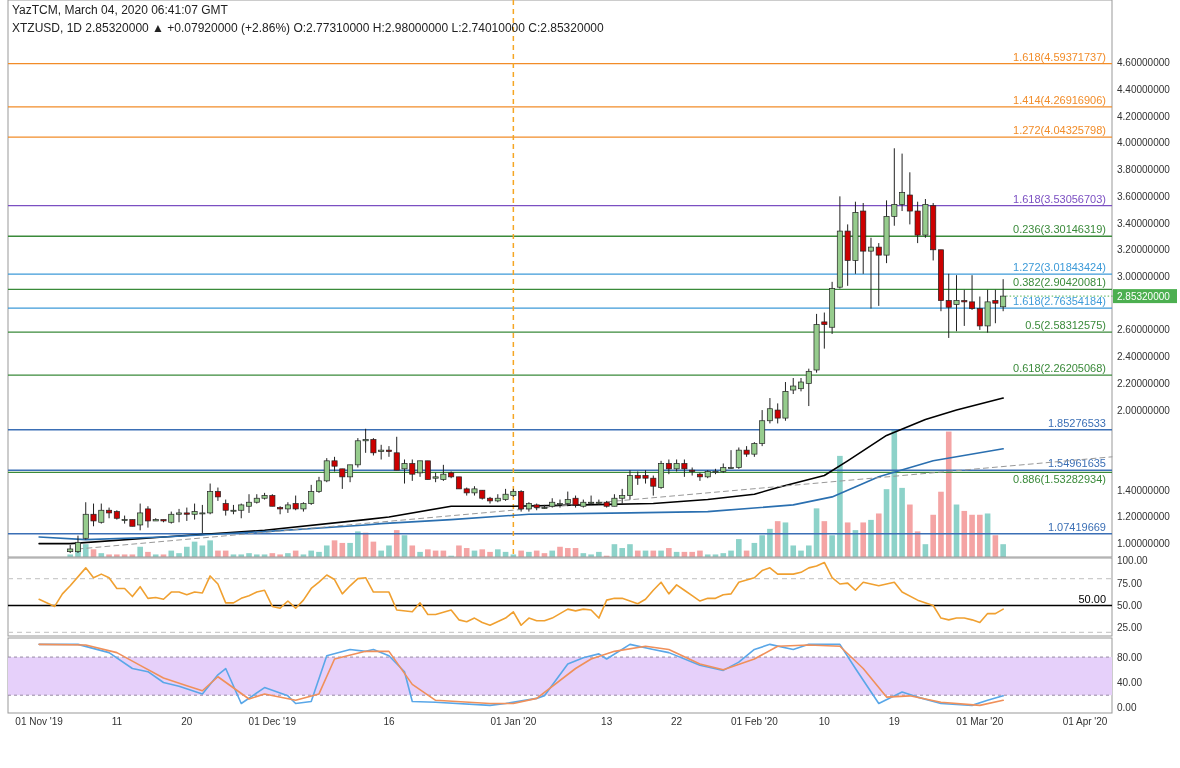 This screenshot has height=768, width=1180. Describe the element at coordinates (1059, 267) in the screenshot. I see `ref-line-label: 1.272(3.01843424)` at that location.